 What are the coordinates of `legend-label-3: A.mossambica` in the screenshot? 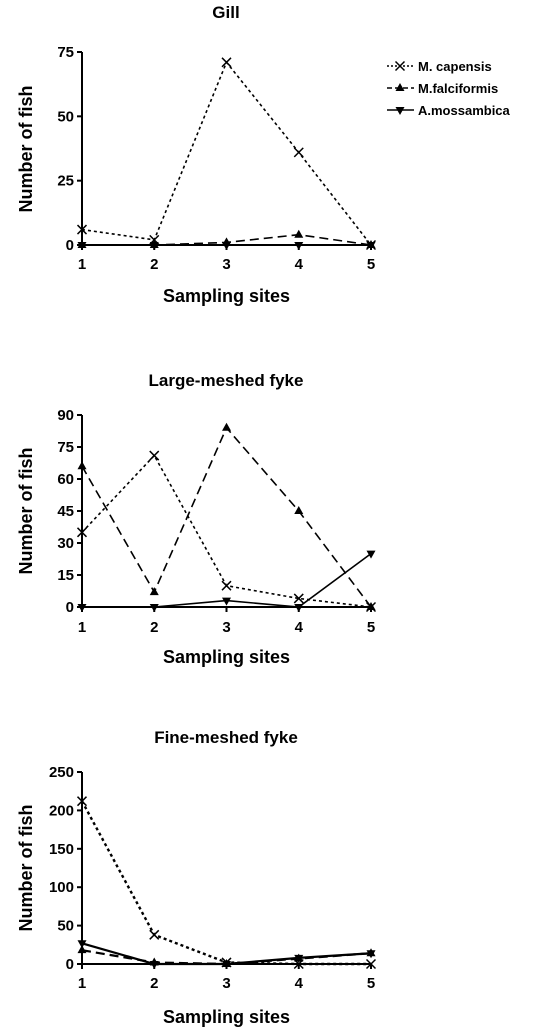 It's located at (464, 110).